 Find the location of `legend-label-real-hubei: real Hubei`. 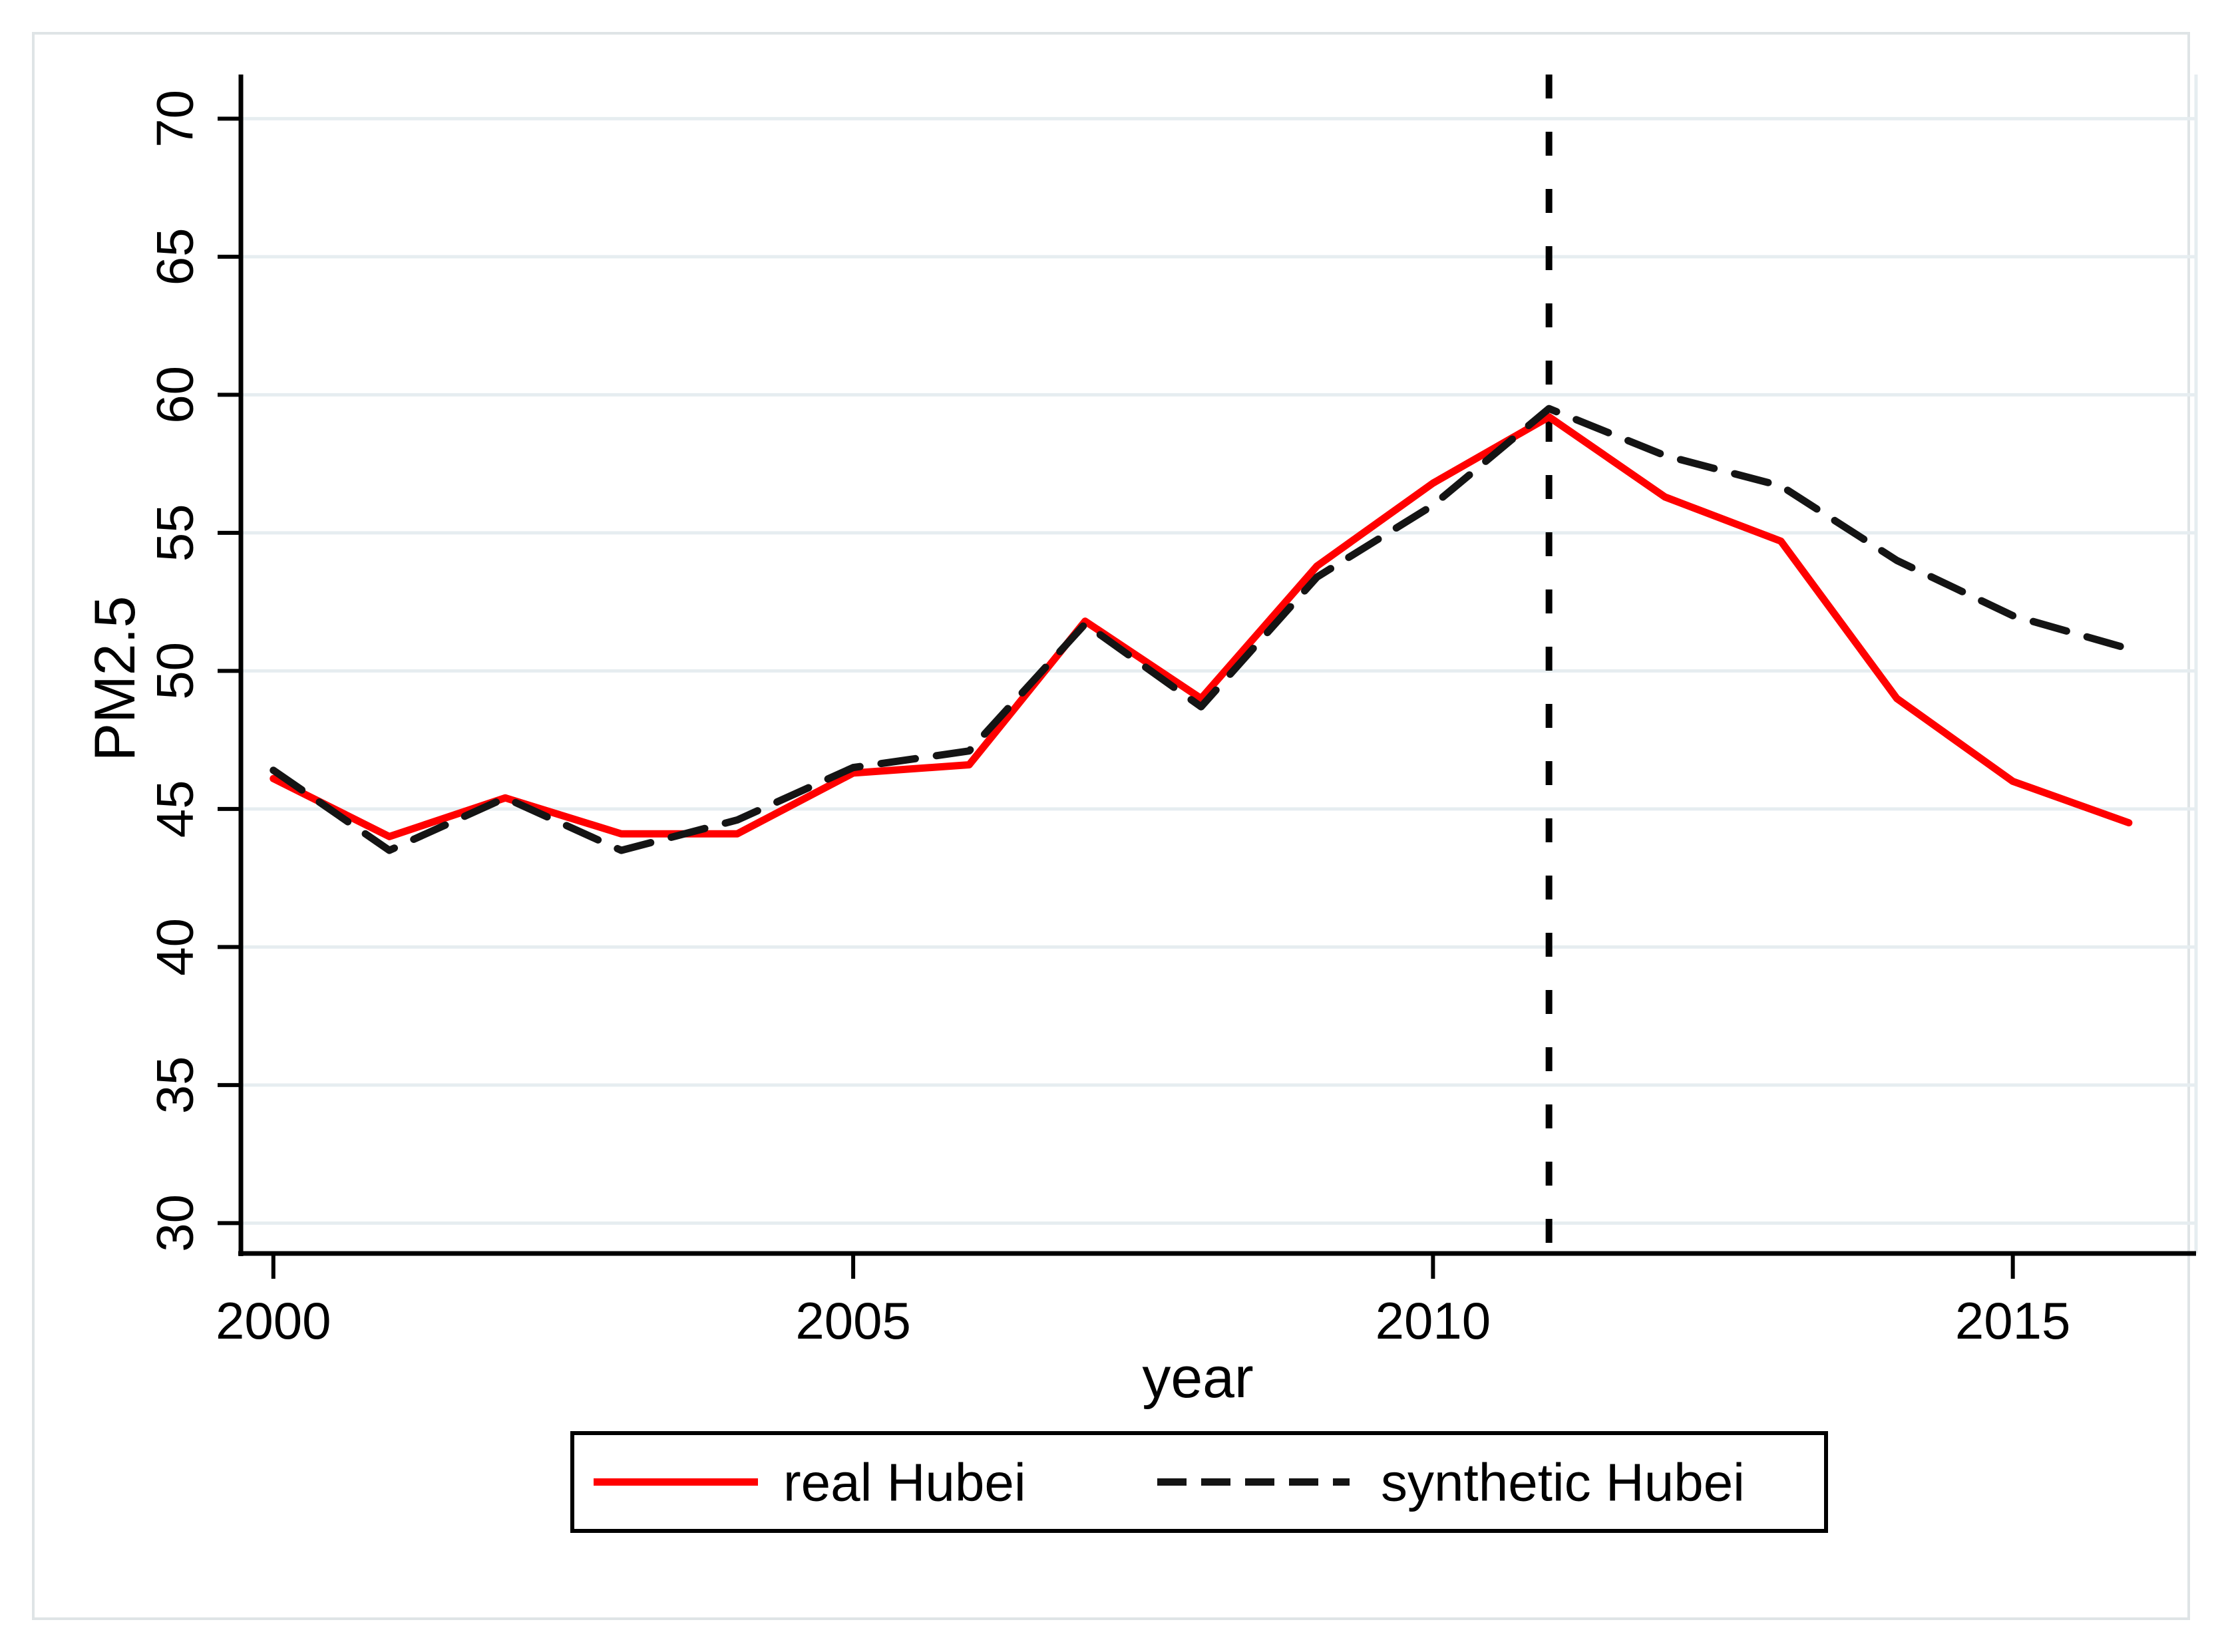

legend-label-real-hubei: real Hubei is located at coordinates (905, 1483).